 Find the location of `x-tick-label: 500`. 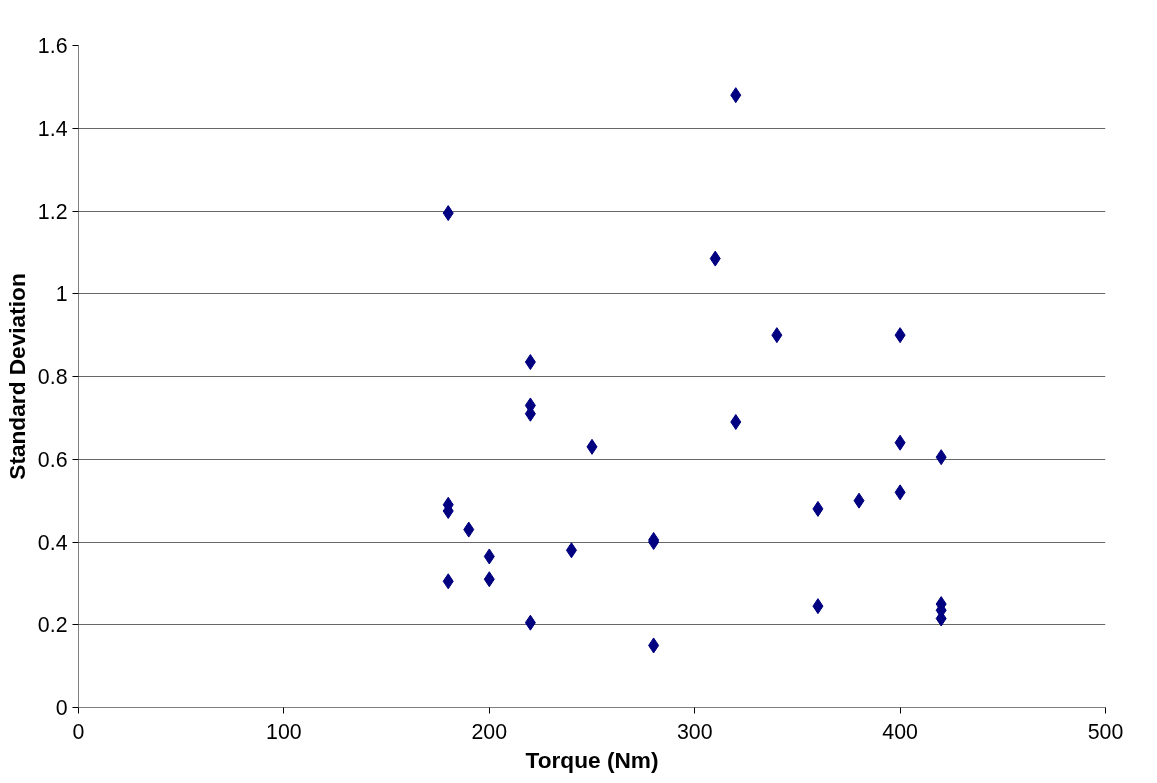

x-tick-label: 500 is located at coordinates (1105, 731).